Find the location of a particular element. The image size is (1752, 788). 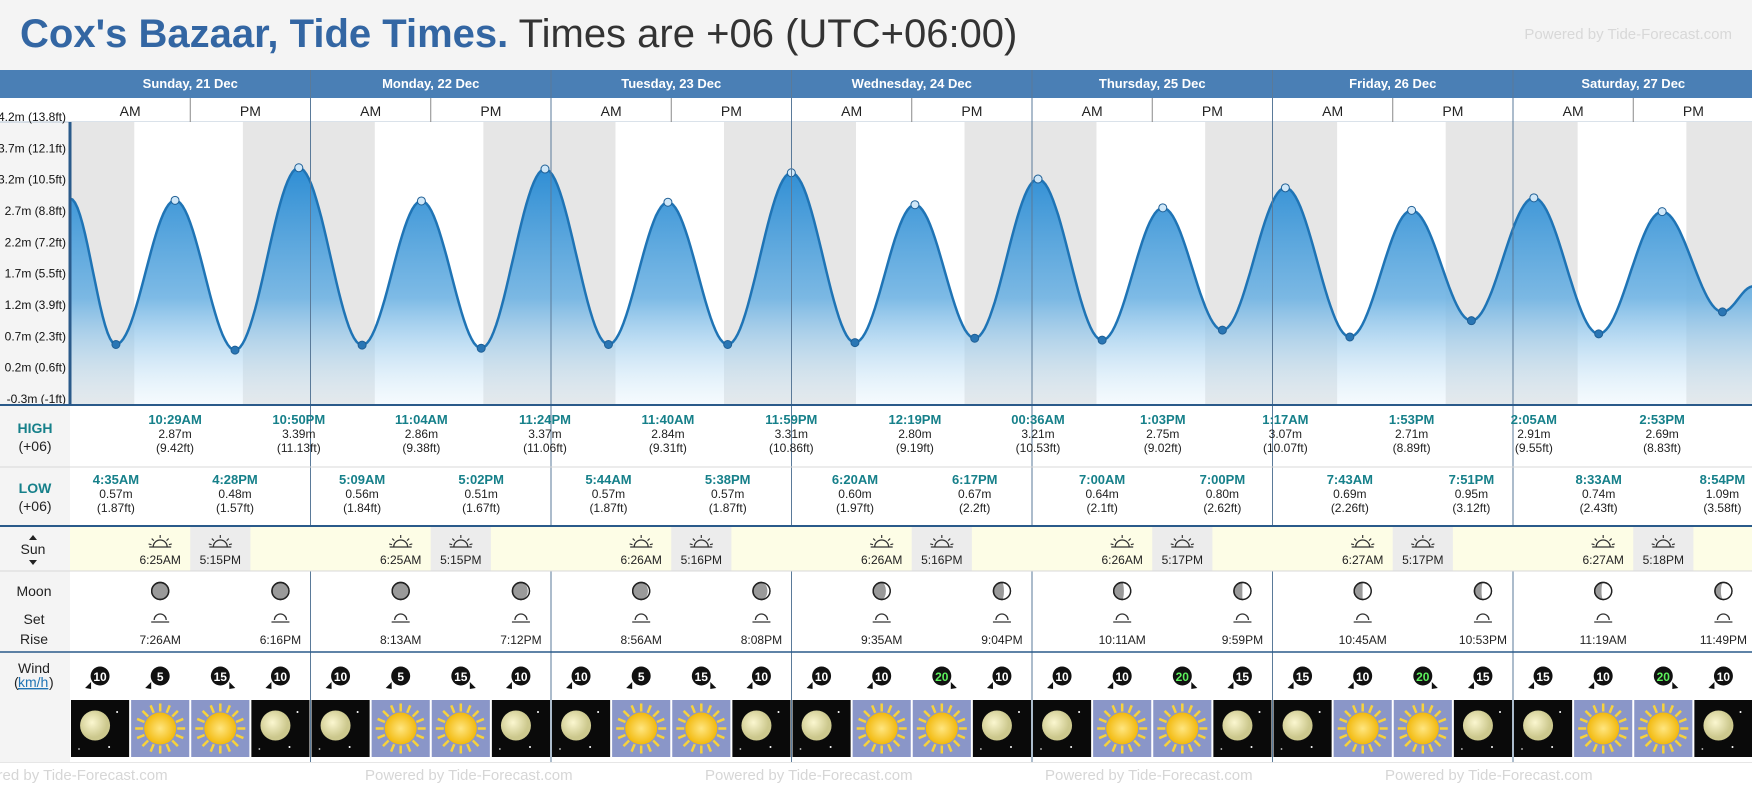

high-feet-25: (8.83ft) is located at coordinates (1662, 448).